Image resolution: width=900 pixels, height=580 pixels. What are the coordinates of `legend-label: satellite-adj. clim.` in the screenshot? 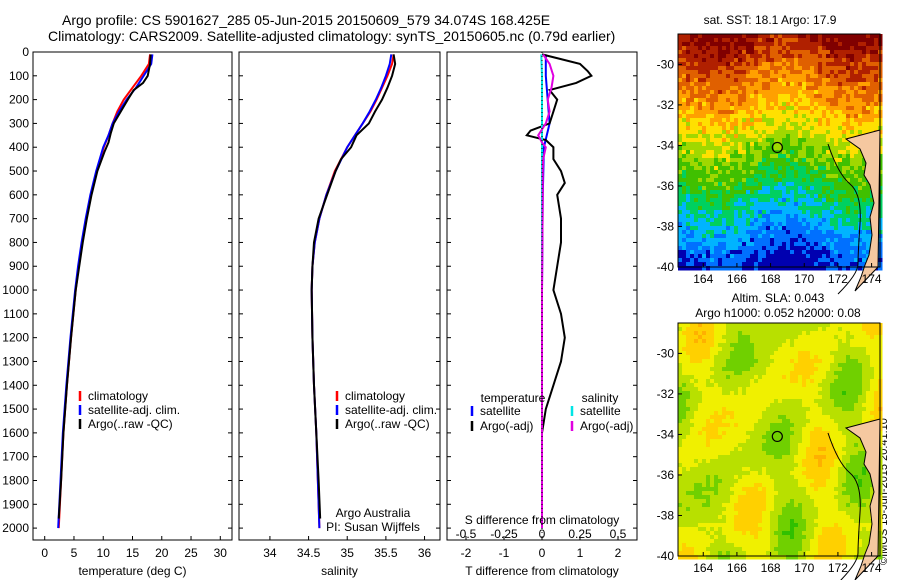 It's located at (391, 410).